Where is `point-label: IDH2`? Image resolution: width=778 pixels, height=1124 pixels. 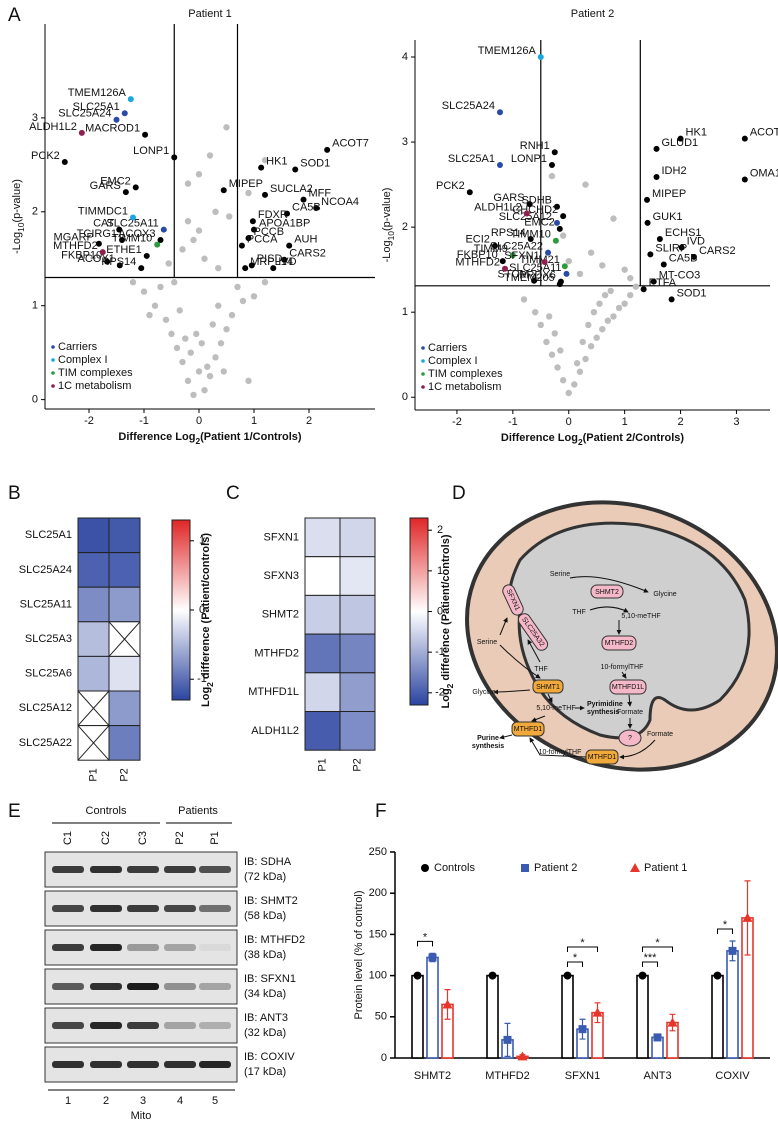 point-label: IDH2 is located at coordinates (674, 171).